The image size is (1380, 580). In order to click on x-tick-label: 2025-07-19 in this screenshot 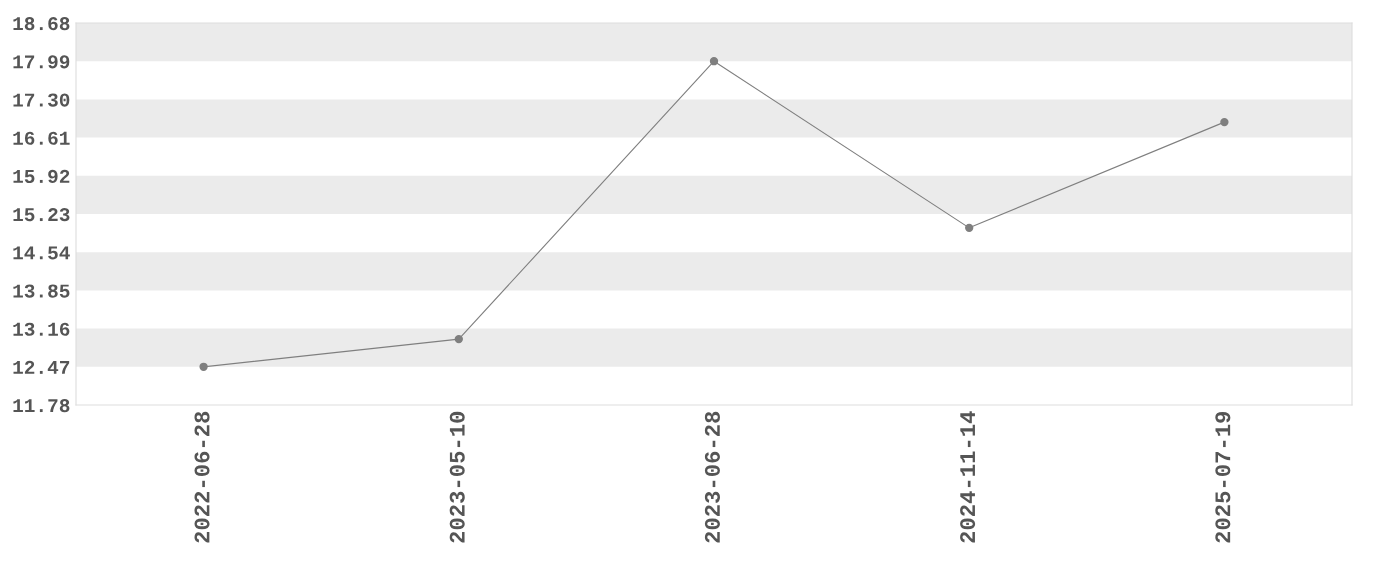, I will do `click(1223, 477)`.